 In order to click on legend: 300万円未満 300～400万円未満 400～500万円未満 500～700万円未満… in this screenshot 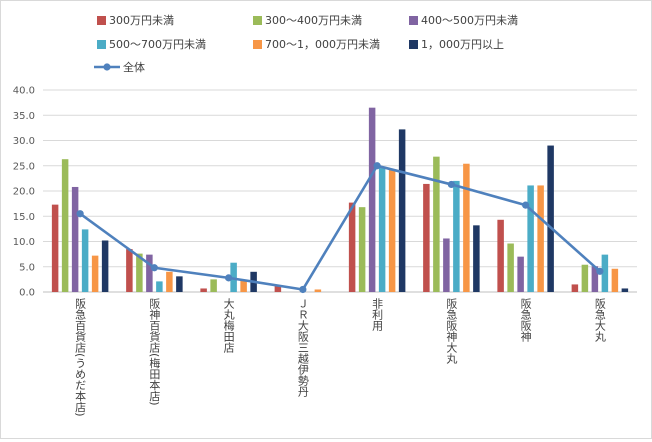, I will do `click(306, 44)`.